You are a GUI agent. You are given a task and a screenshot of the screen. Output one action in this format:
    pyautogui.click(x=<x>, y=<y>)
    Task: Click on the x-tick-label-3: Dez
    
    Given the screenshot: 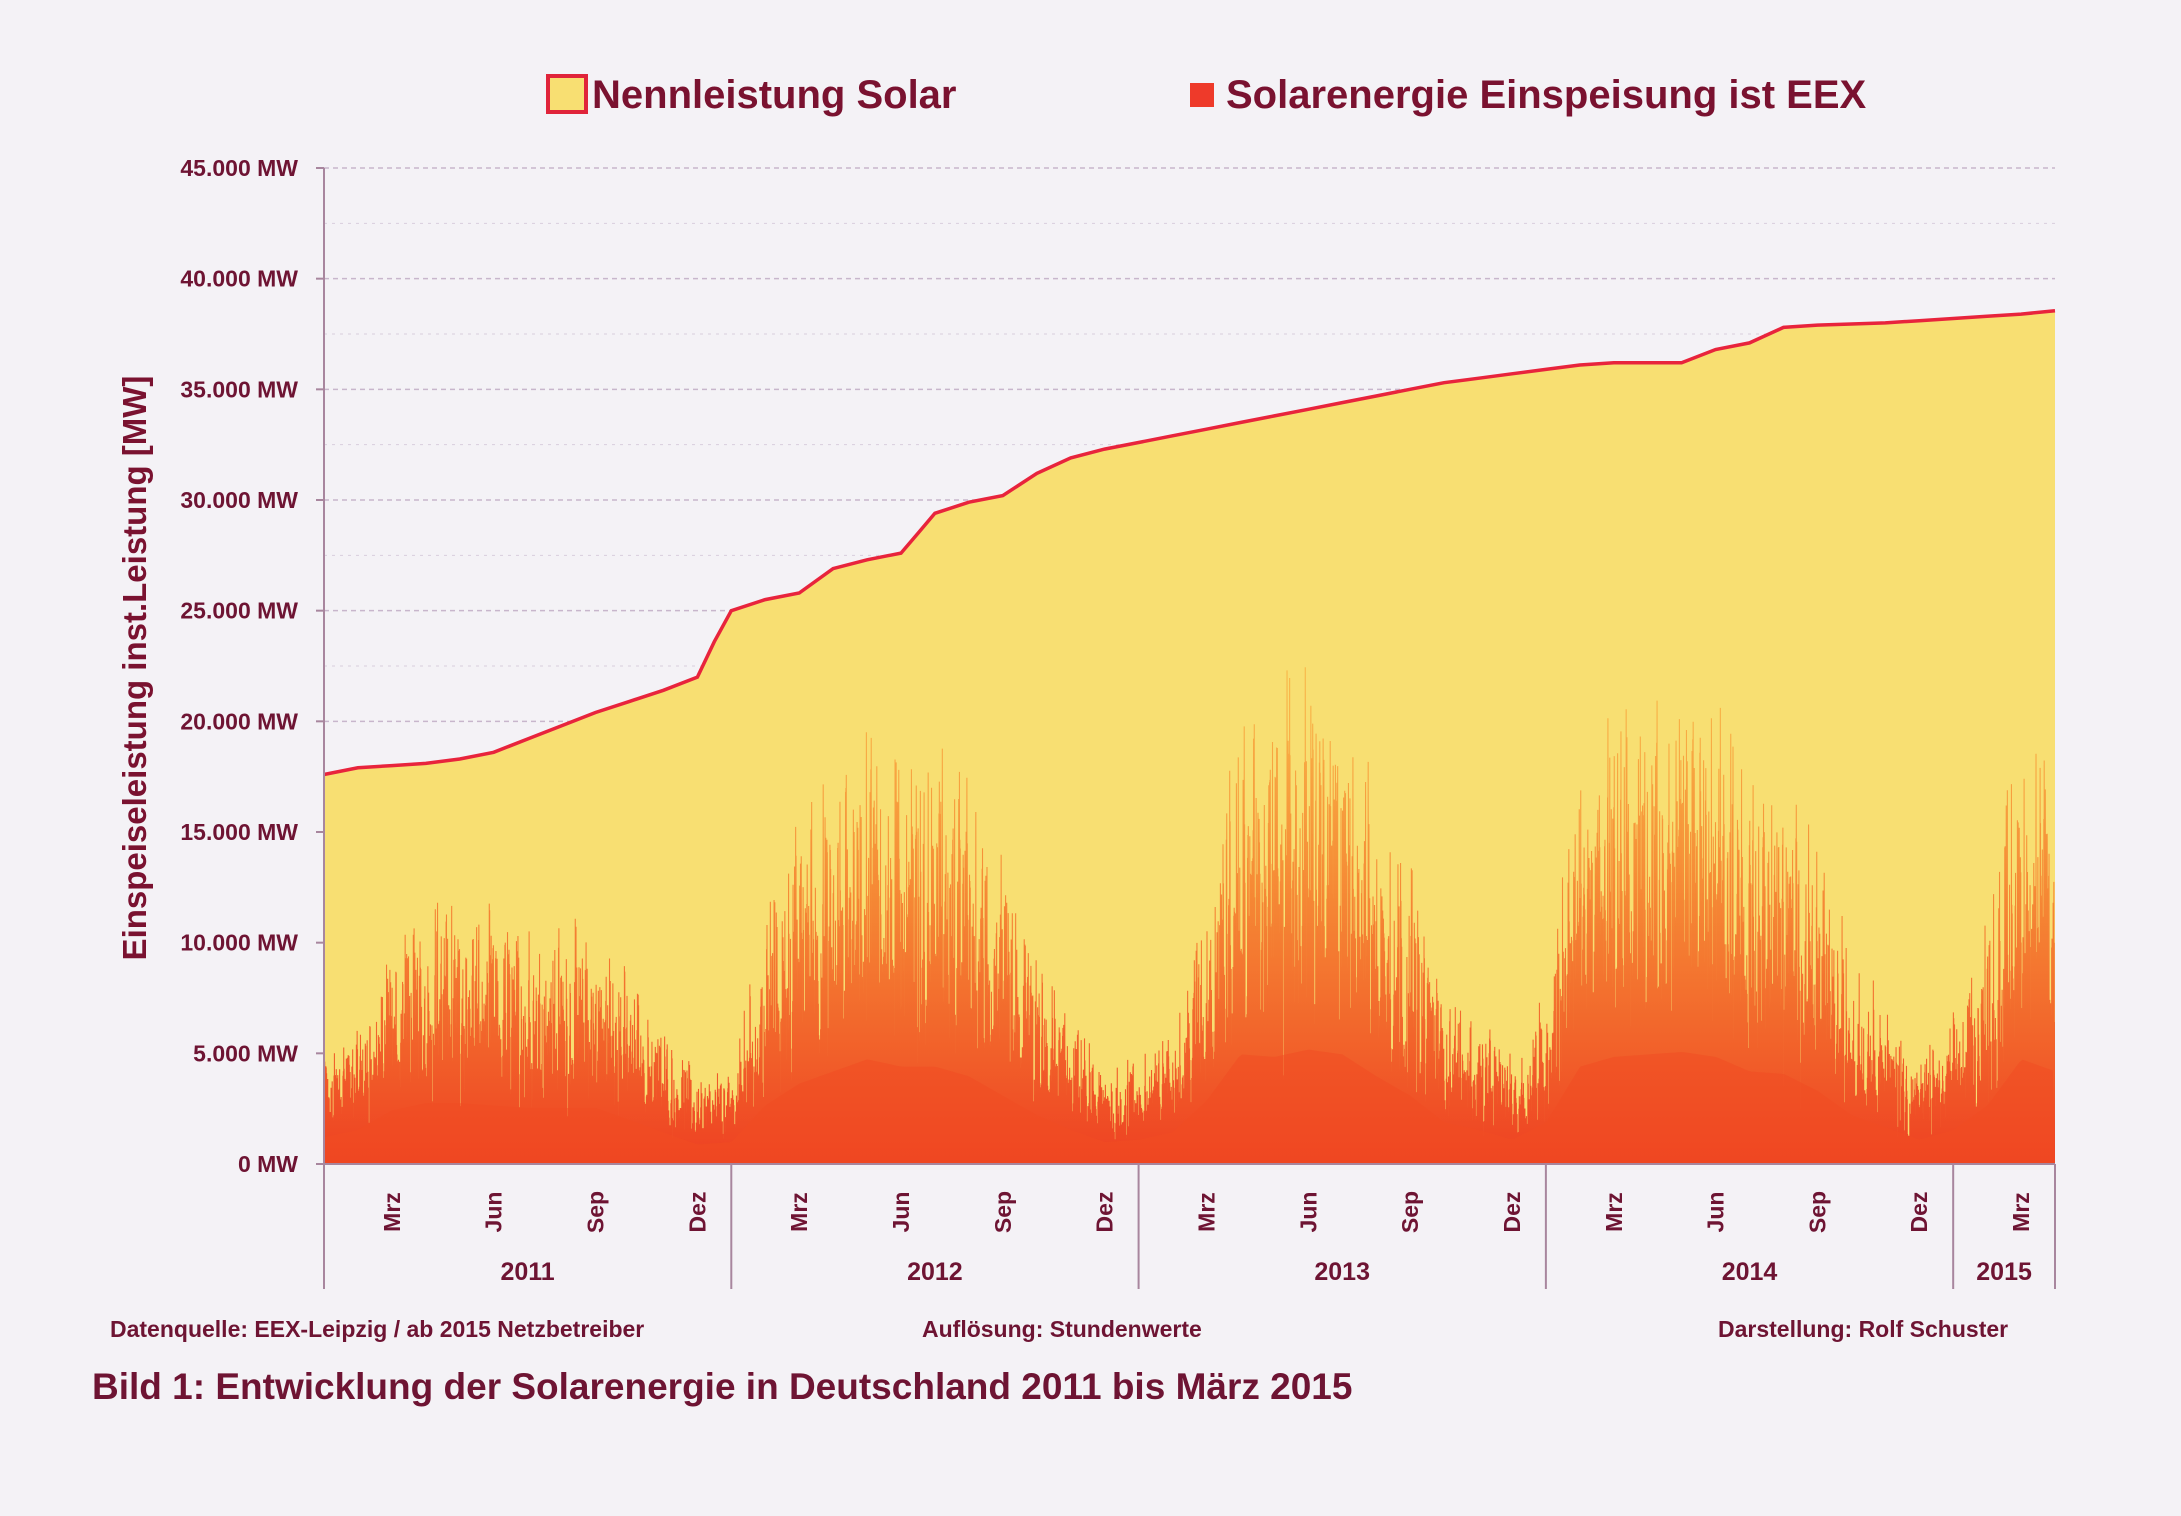 What is the action you would take?
    pyautogui.click(x=697, y=1212)
    